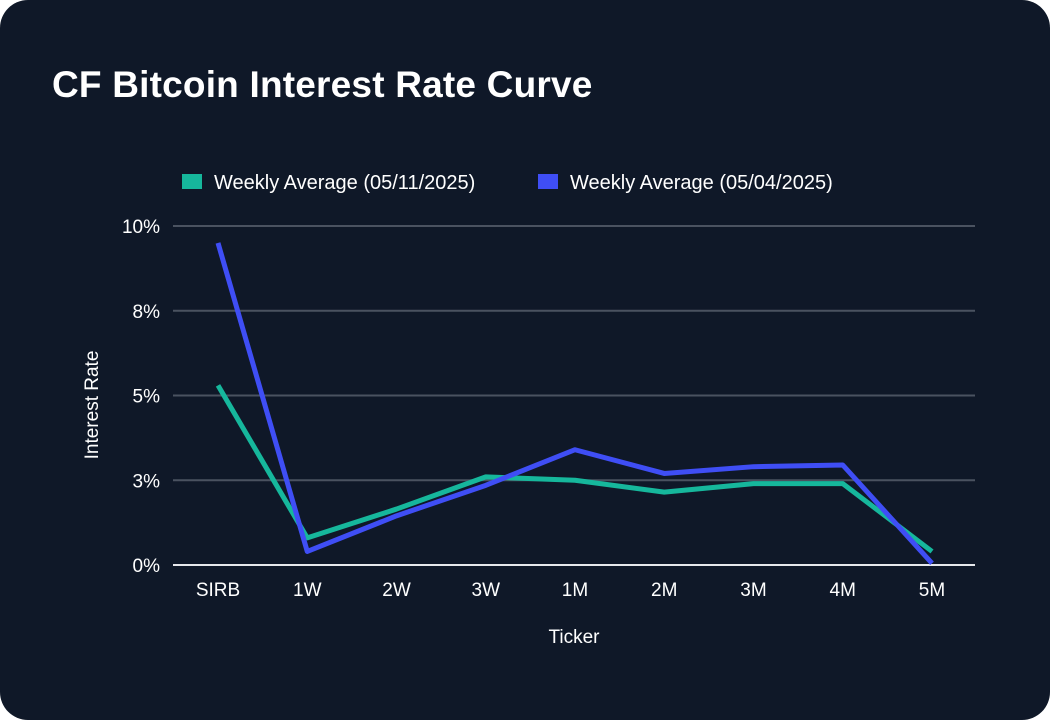 The height and width of the screenshot is (720, 1050). What do you see at coordinates (147, 481) in the screenshot?
I see `y-tick-label: 3%` at bounding box center [147, 481].